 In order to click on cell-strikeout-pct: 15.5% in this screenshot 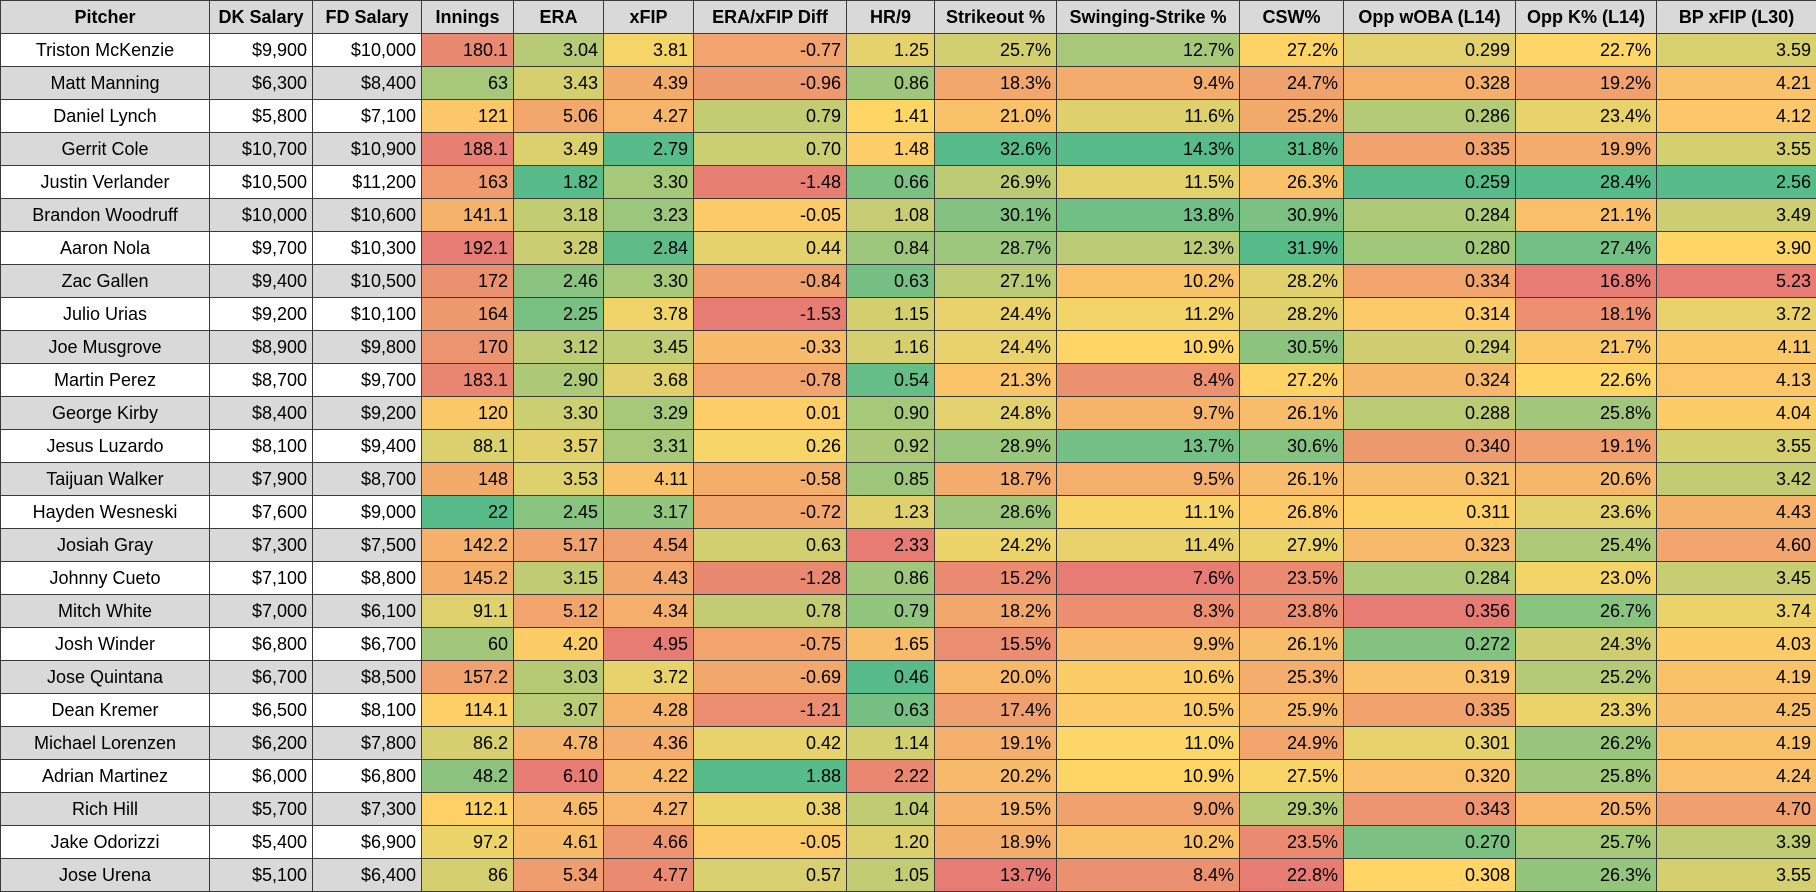, I will do `click(996, 644)`.